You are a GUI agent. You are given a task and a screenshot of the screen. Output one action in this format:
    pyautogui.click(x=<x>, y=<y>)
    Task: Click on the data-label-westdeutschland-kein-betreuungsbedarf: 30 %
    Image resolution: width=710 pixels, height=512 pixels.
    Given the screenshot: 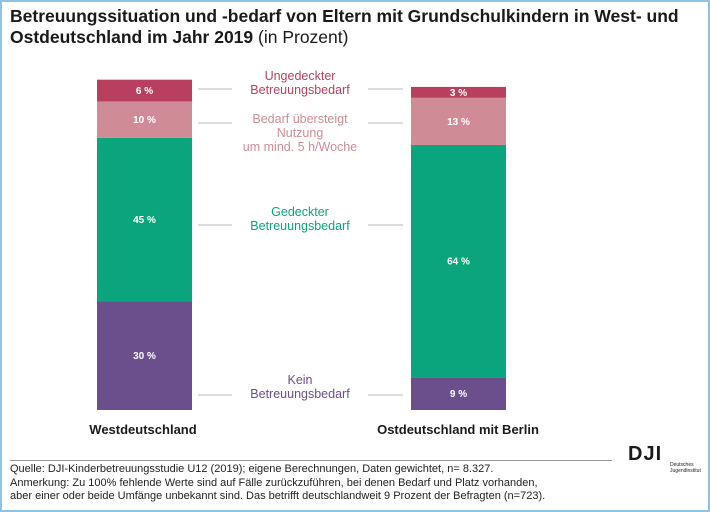 What is the action you would take?
    pyautogui.click(x=144, y=356)
    